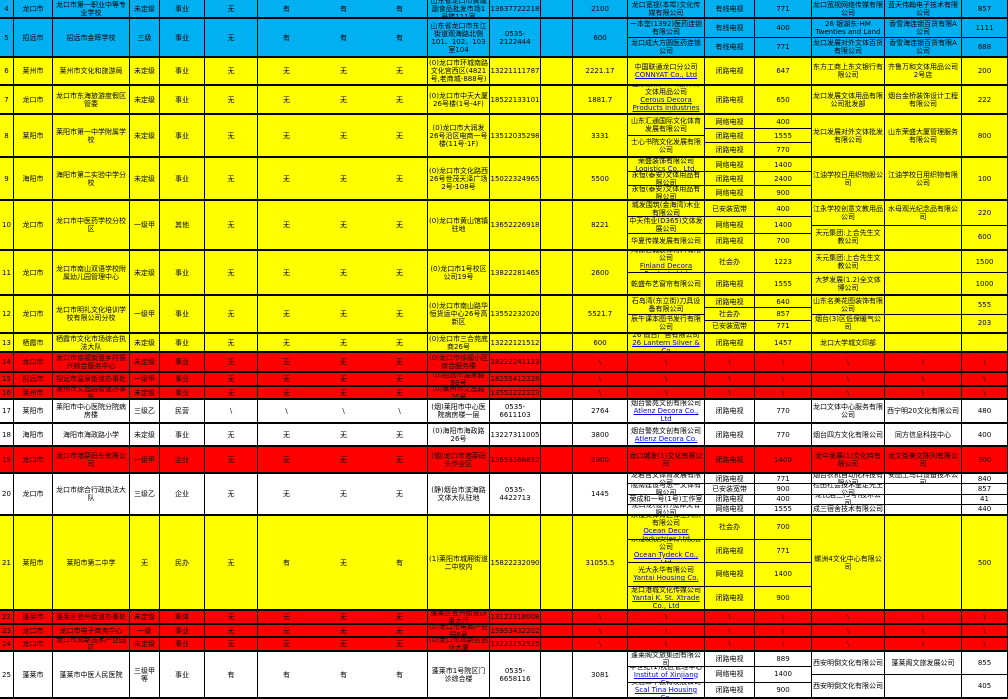 Image resolution: width=1008 pixels, height=699 pixels. Describe the element at coordinates (729, 28) in the screenshot. I see `cell-service-type-entry: 有线电视` at that location.